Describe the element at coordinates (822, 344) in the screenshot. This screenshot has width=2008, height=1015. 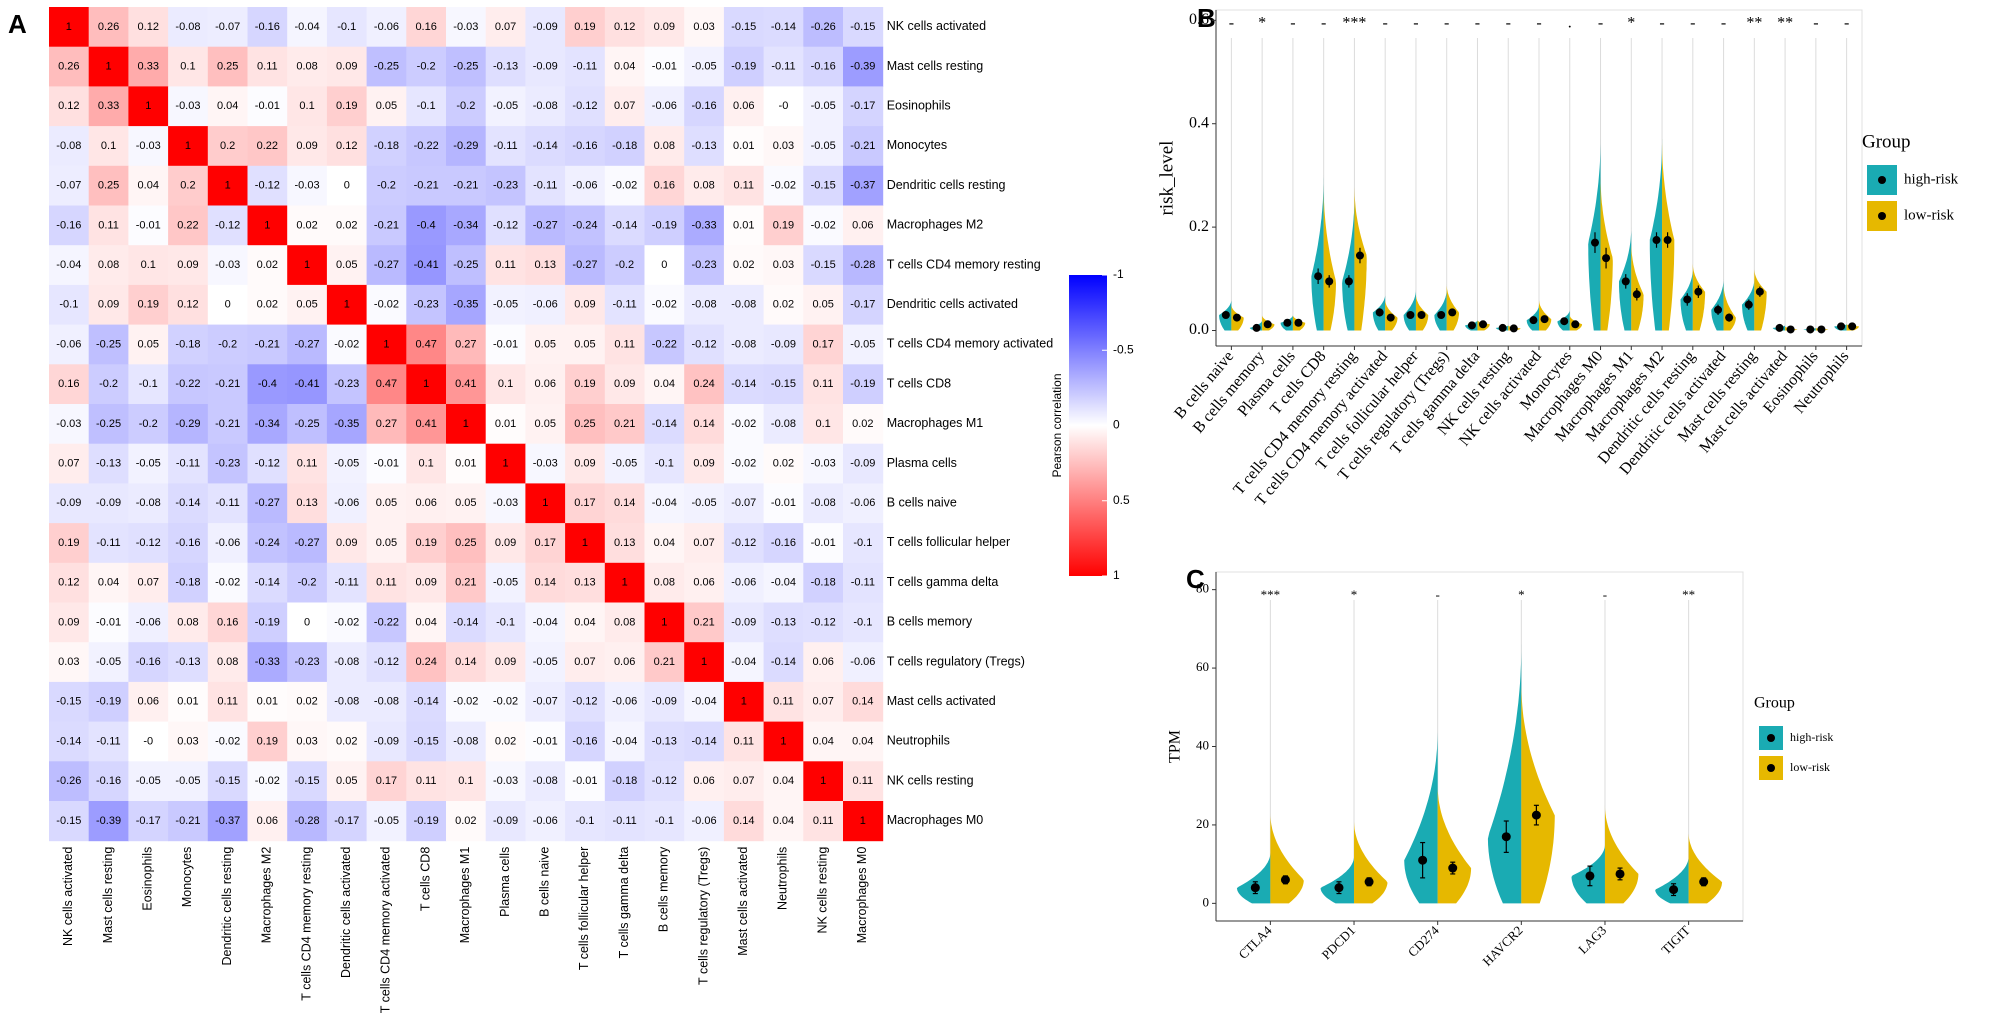
I see `cell-label: 0.17` at that location.